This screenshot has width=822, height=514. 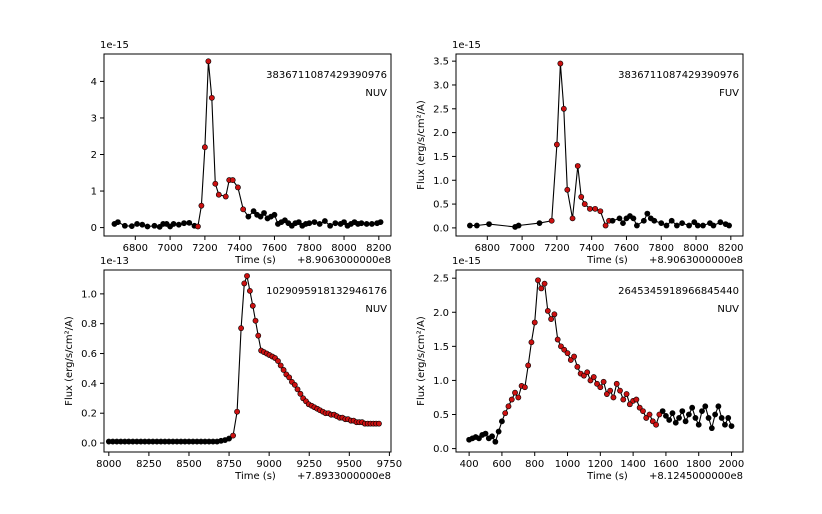 What do you see at coordinates (731, 464) in the screenshot?
I see `x-tick-label: 2000` at bounding box center [731, 464].